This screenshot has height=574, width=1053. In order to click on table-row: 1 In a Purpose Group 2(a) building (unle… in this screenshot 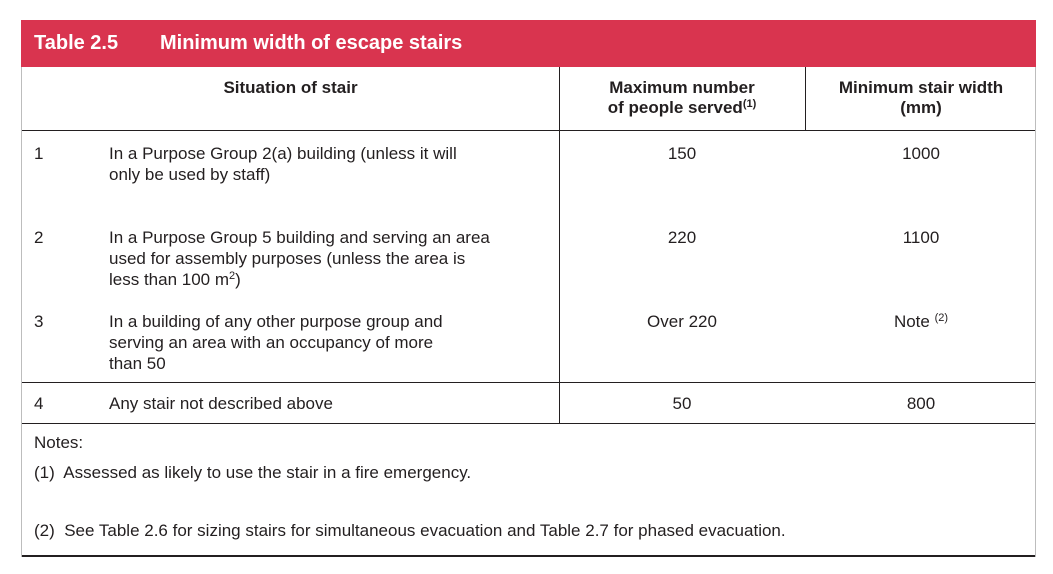, I will do `click(528, 173)`.